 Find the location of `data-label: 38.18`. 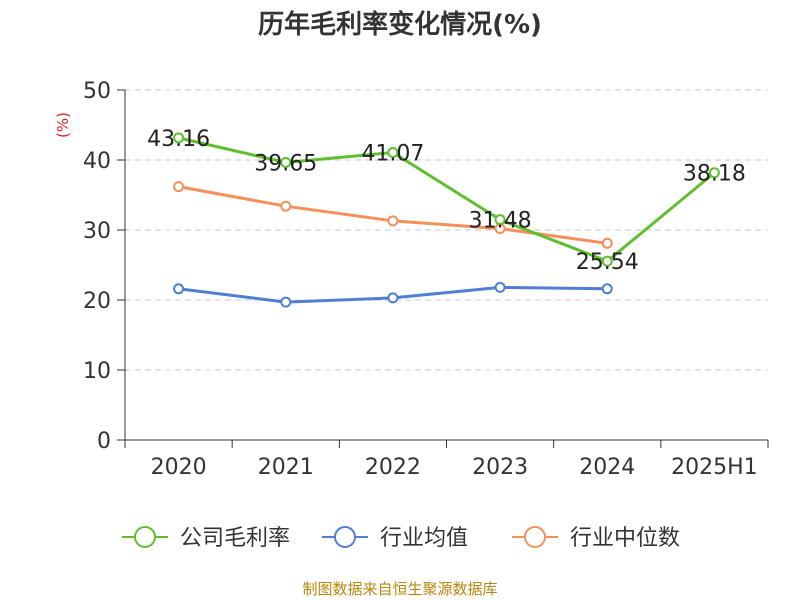

data-label: 38.18 is located at coordinates (714, 174).